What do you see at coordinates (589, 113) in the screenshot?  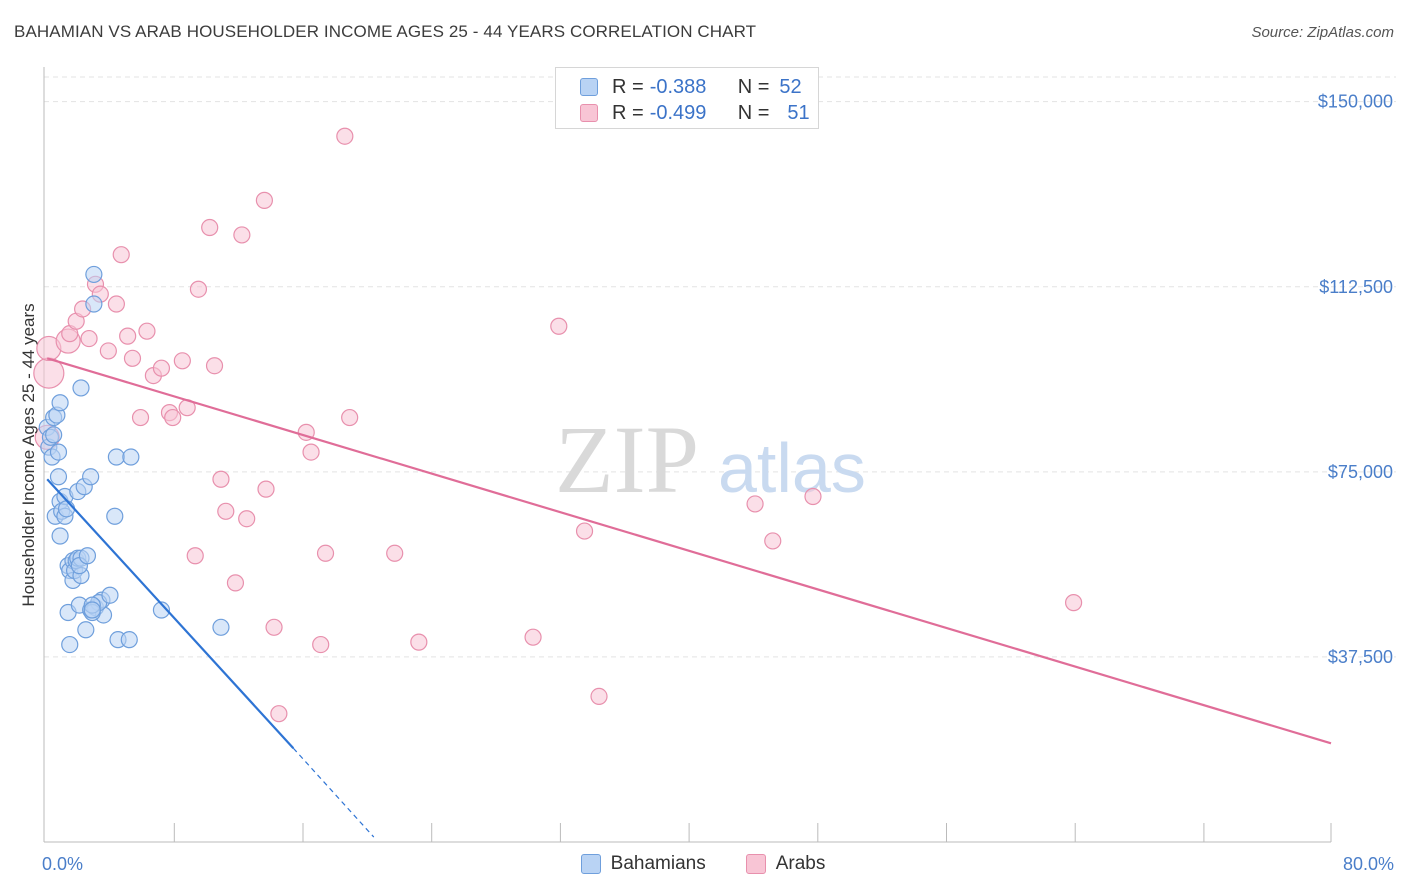 I see `arabs-swatch` at bounding box center [589, 113].